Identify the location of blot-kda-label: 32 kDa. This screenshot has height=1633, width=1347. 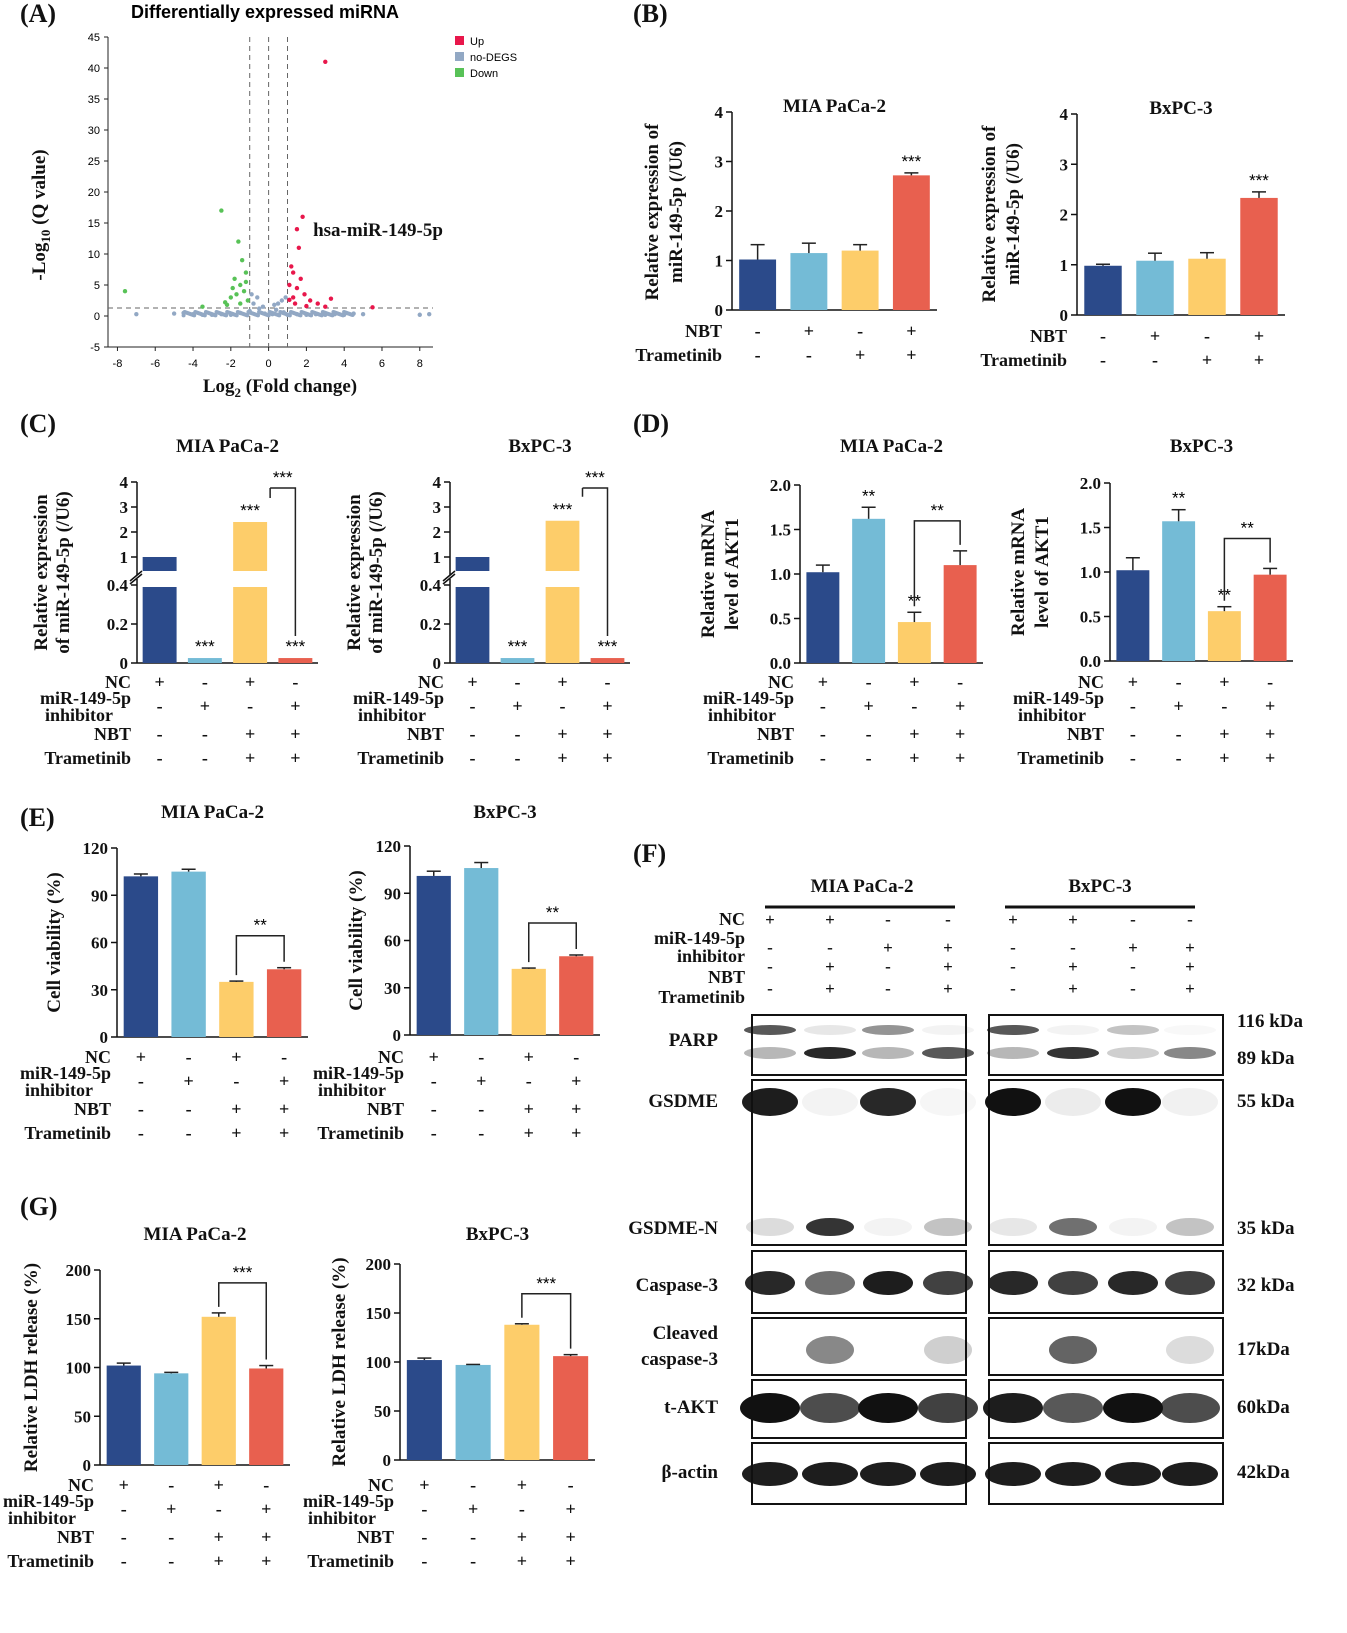
(1266, 1285).